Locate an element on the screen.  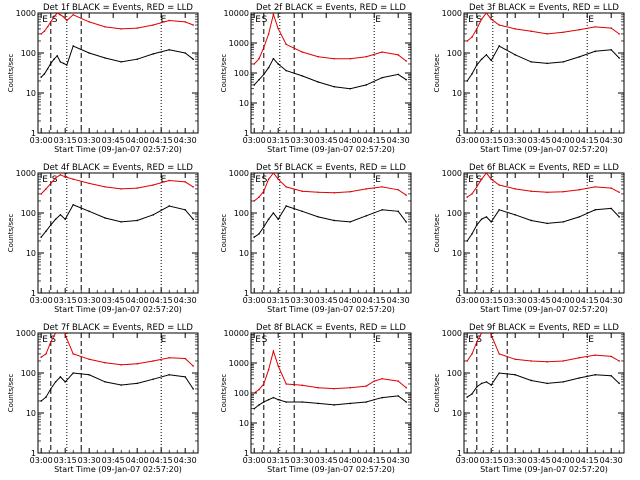
y-tick-label: 10000 is located at coordinates (236, 333).